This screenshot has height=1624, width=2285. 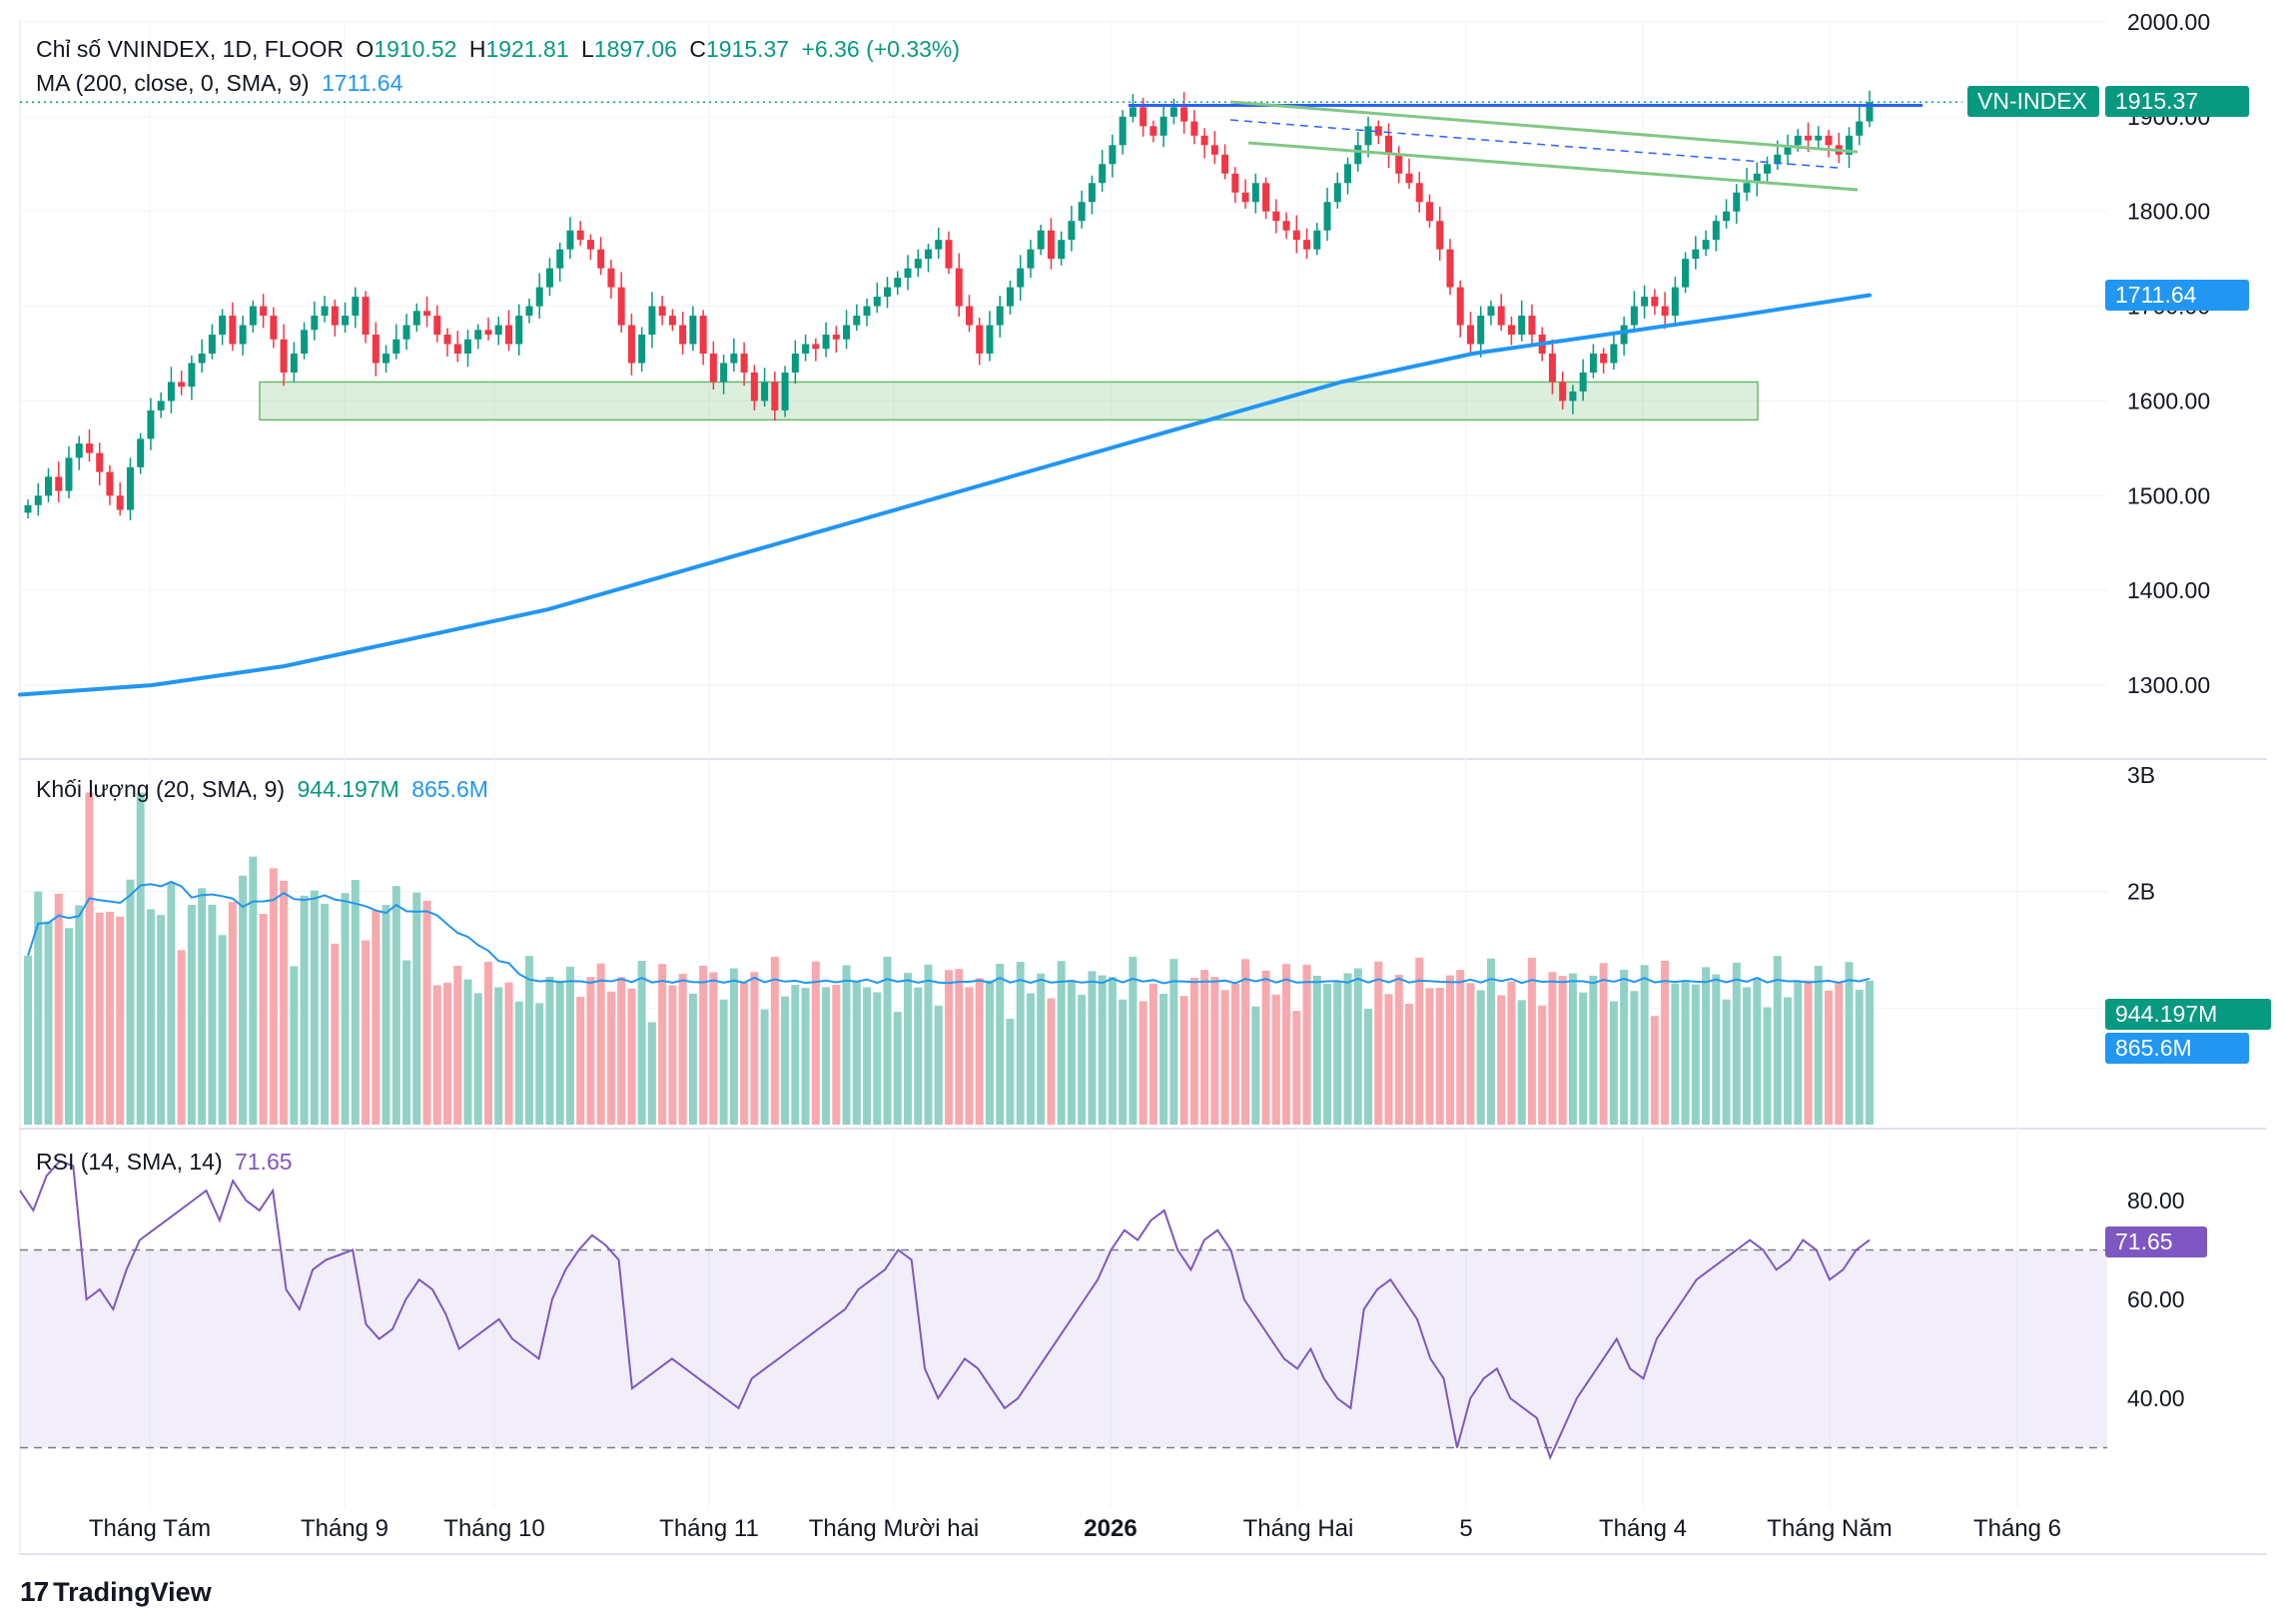 What do you see at coordinates (2177, 101) in the screenshot?
I see `last-price-tag: 1915.37` at bounding box center [2177, 101].